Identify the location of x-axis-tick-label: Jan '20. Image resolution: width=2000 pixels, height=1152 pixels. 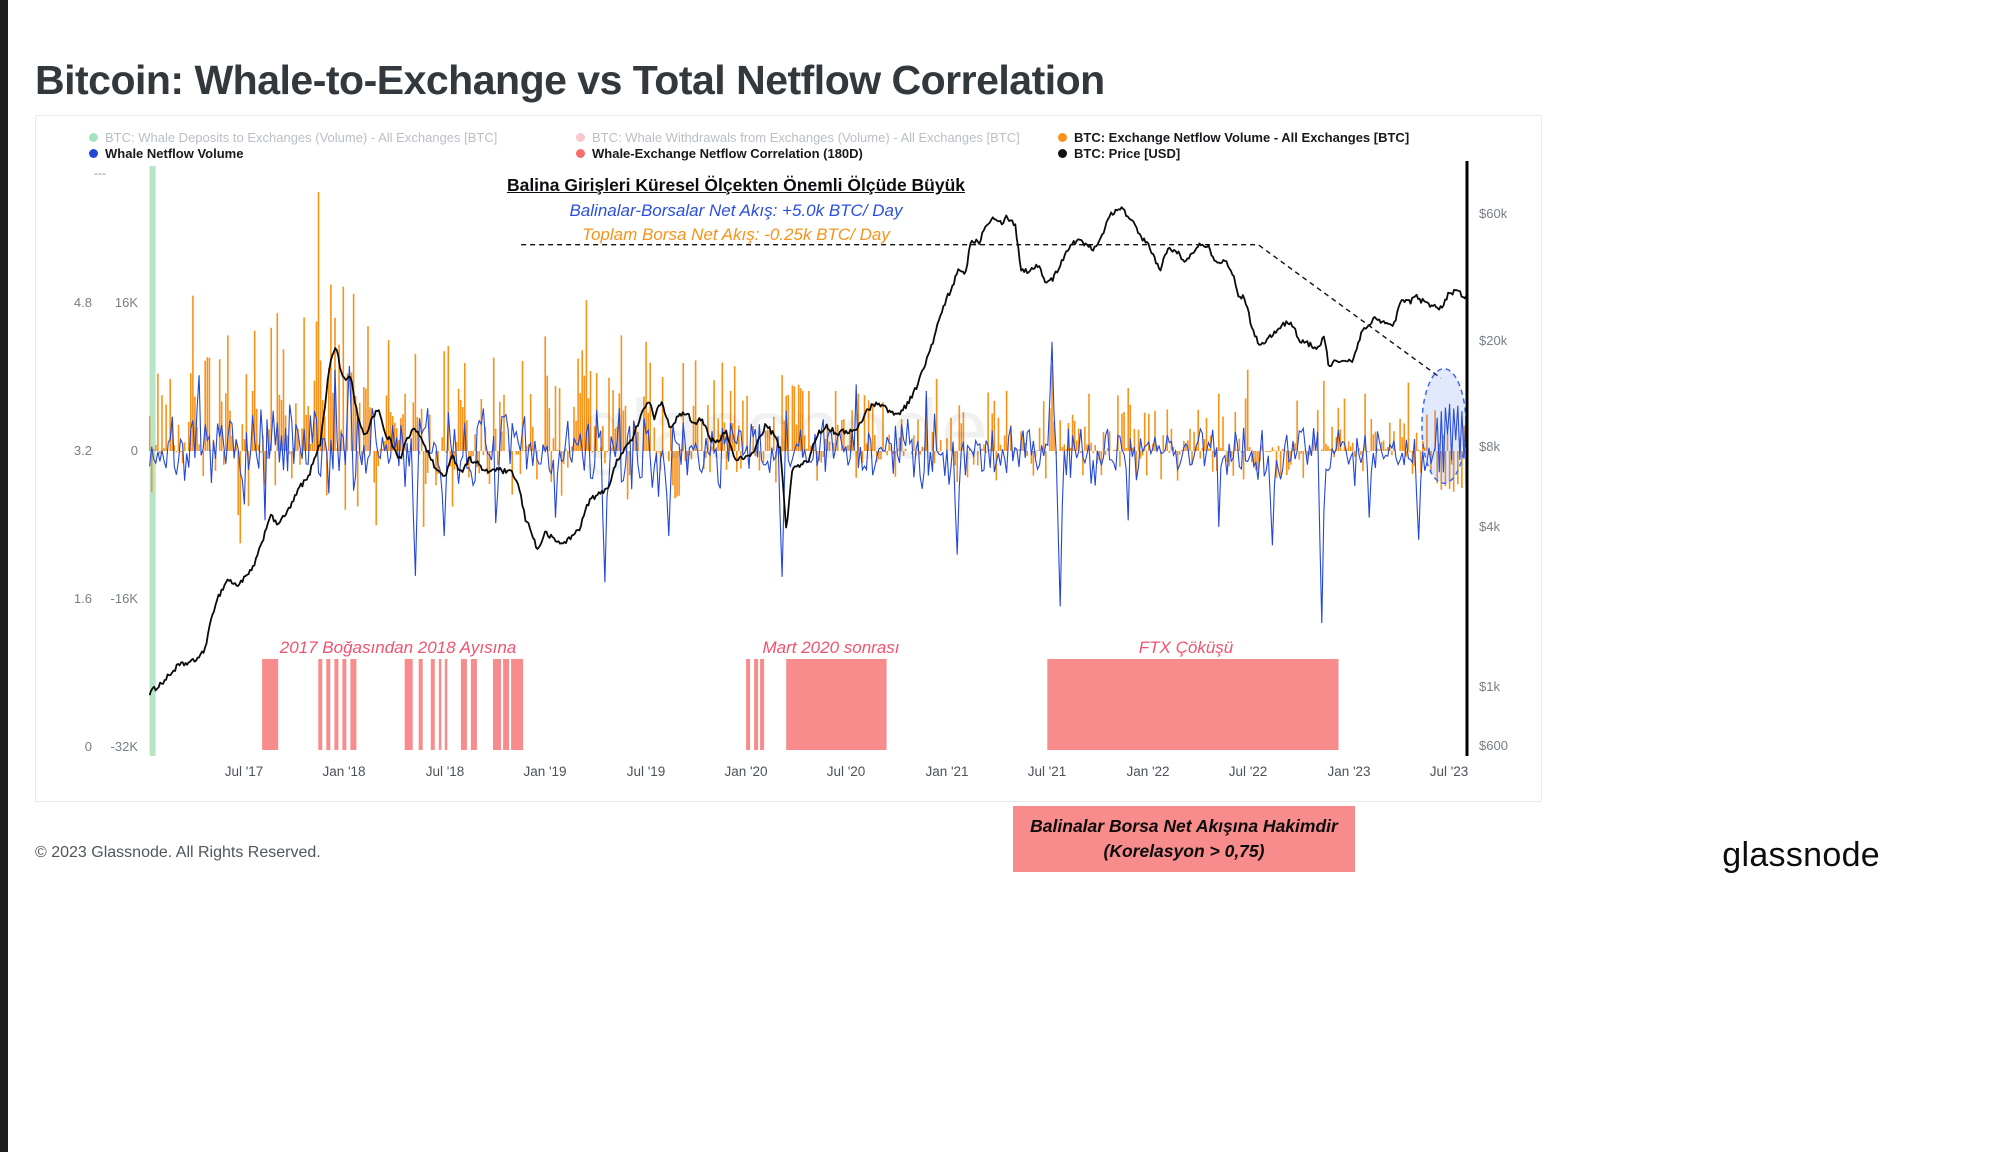
(746, 771).